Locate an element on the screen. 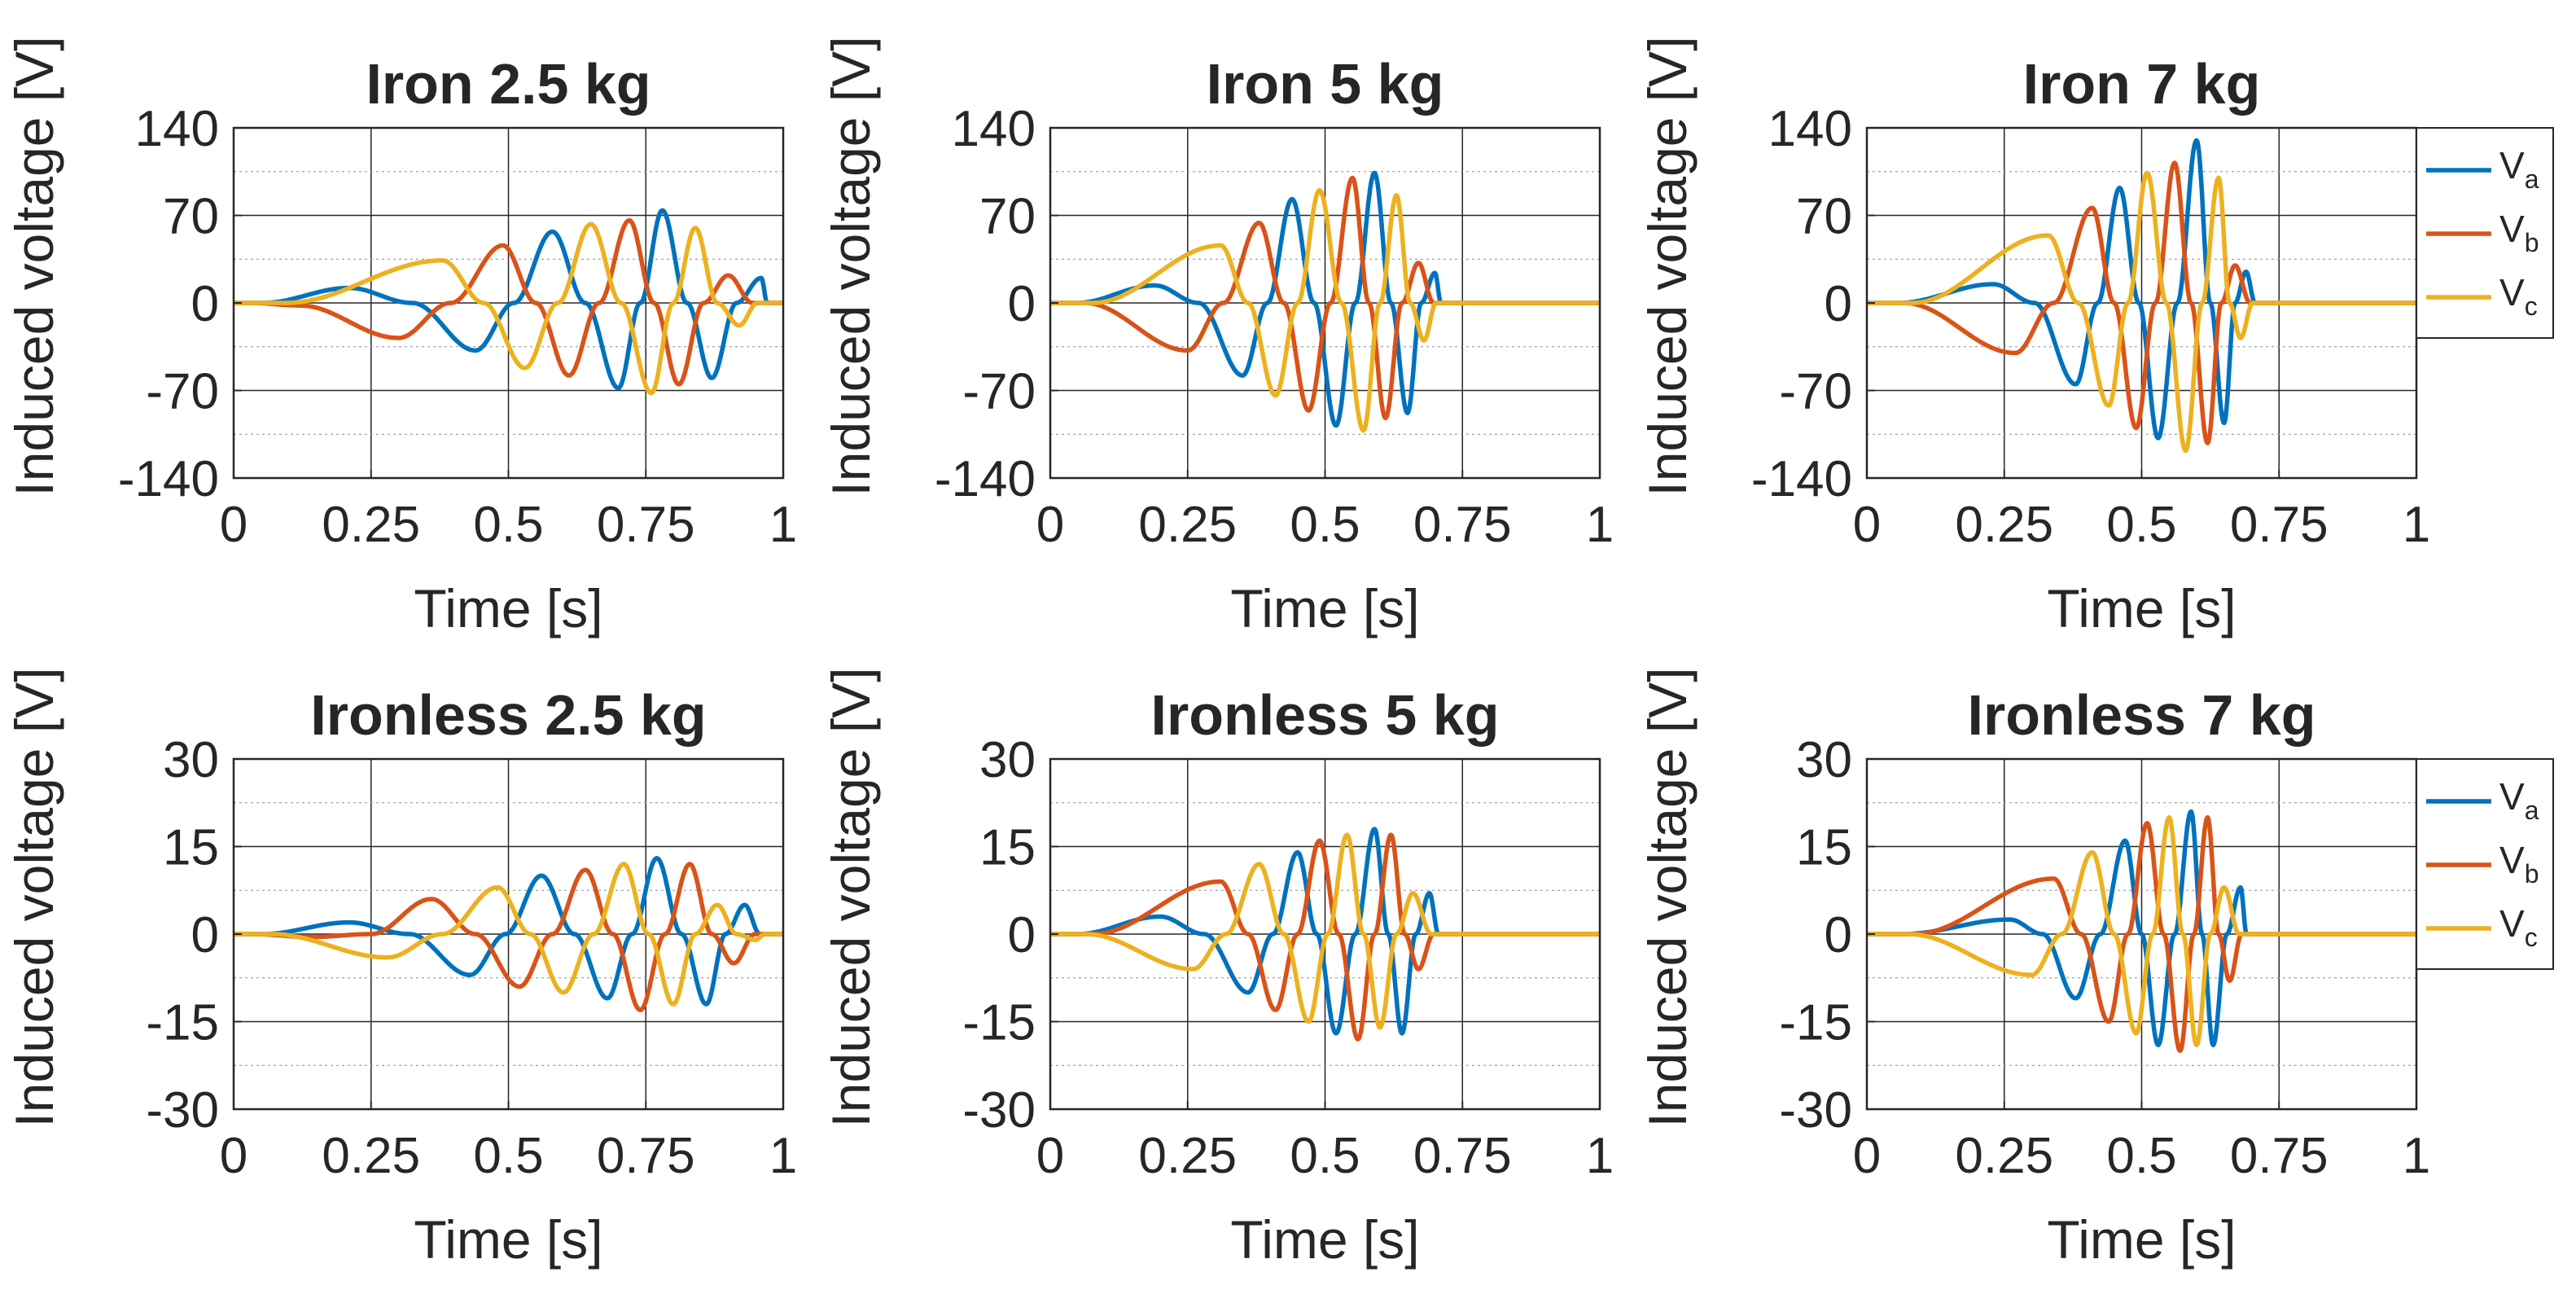 The height and width of the screenshot is (1303, 2576). chart-title: Iron 5 kg is located at coordinates (1325, 84).